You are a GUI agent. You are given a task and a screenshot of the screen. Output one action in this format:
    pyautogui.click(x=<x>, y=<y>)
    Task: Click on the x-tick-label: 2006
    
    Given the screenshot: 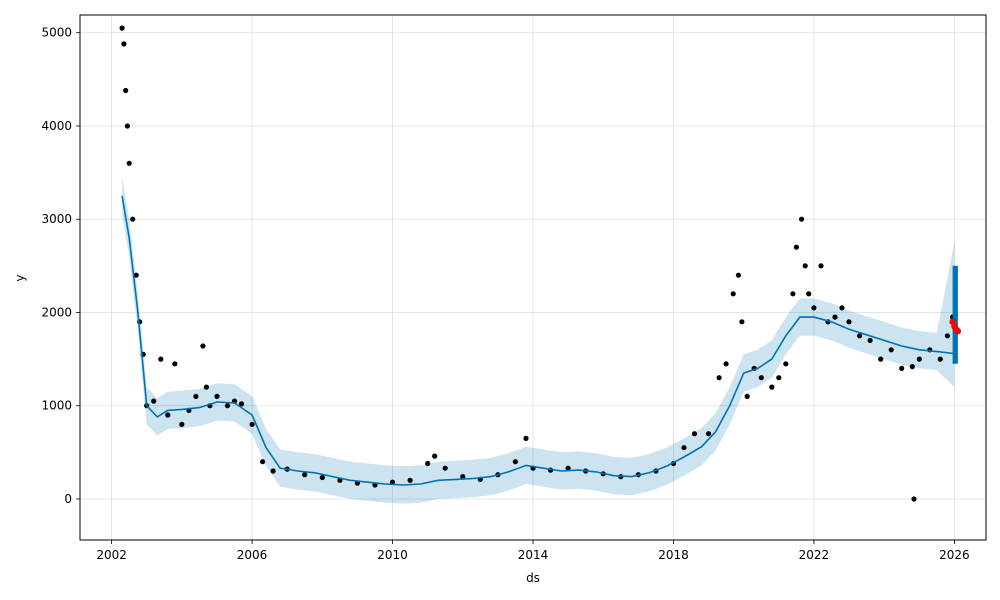 What is the action you would take?
    pyautogui.click(x=252, y=555)
    